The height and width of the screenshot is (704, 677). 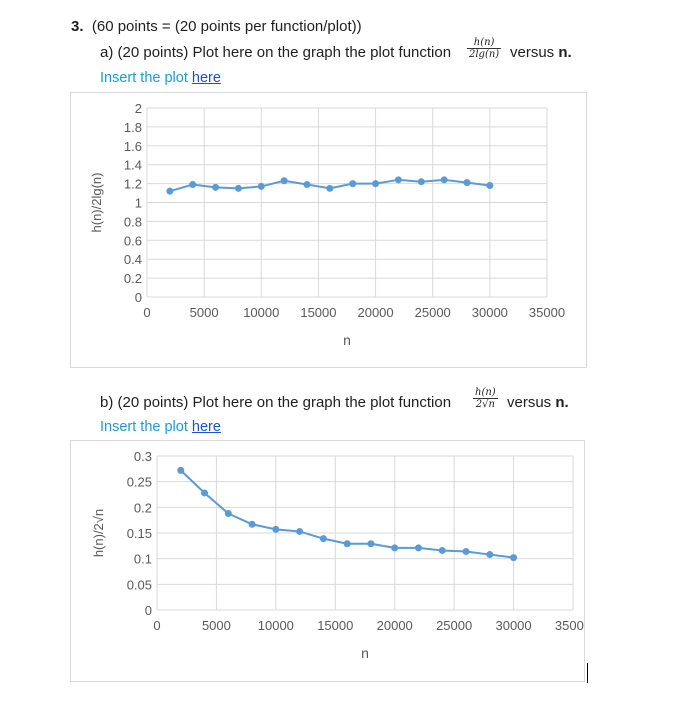 What do you see at coordinates (206, 427) in the screenshot?
I see `part-b-here-link: here` at bounding box center [206, 427].